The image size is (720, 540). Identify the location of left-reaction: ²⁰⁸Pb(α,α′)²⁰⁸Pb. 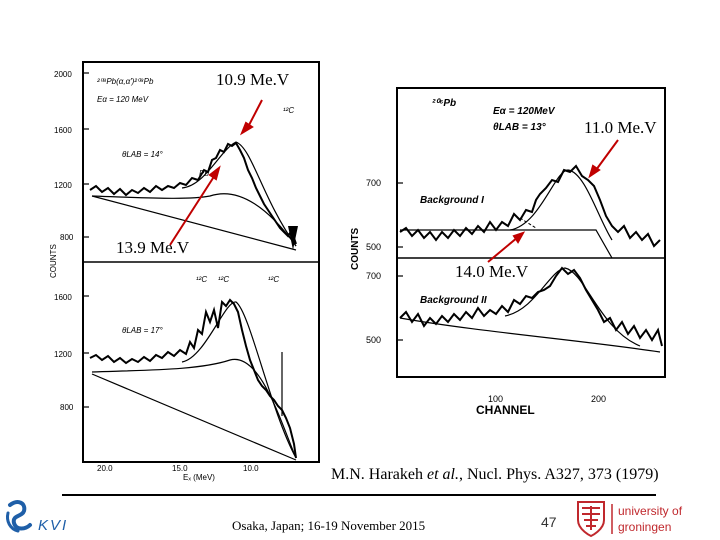
(125, 81).